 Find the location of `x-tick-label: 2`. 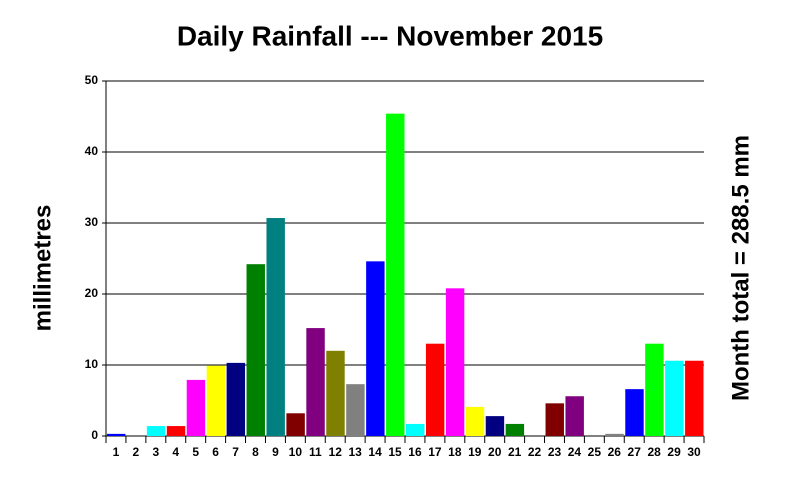

x-tick-label: 2 is located at coordinates (136, 452).